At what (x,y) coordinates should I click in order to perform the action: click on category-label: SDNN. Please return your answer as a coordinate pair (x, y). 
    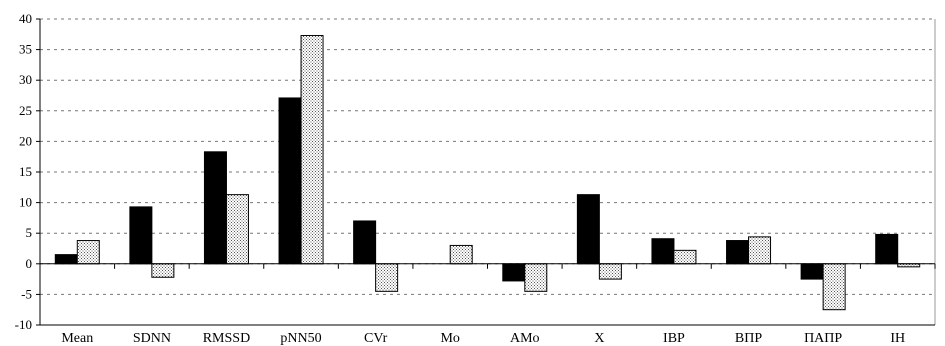
    Looking at the image, I should click on (152, 338).